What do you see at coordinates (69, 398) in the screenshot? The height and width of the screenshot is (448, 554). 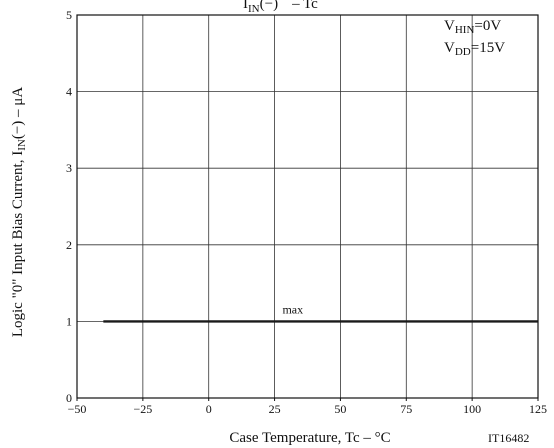 I see `y-tick-label: 0` at bounding box center [69, 398].